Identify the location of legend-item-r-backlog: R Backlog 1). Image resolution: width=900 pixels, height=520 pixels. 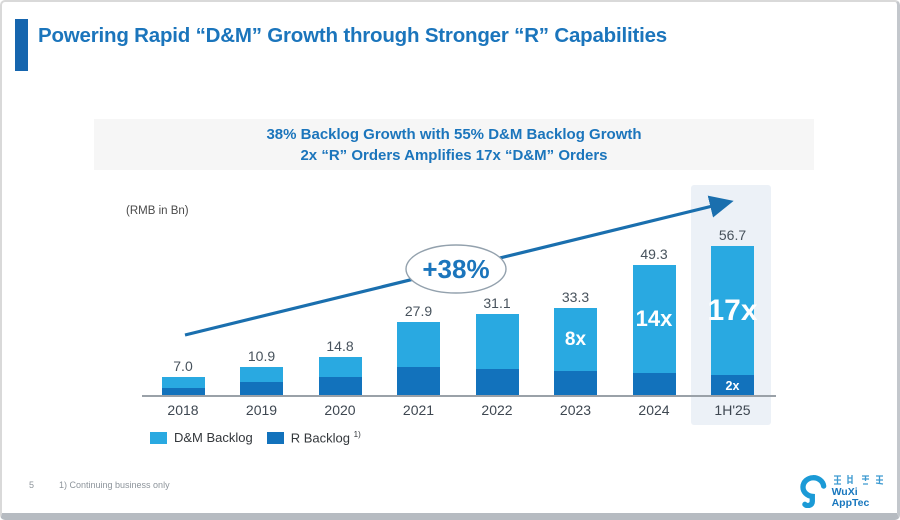
(313, 438).